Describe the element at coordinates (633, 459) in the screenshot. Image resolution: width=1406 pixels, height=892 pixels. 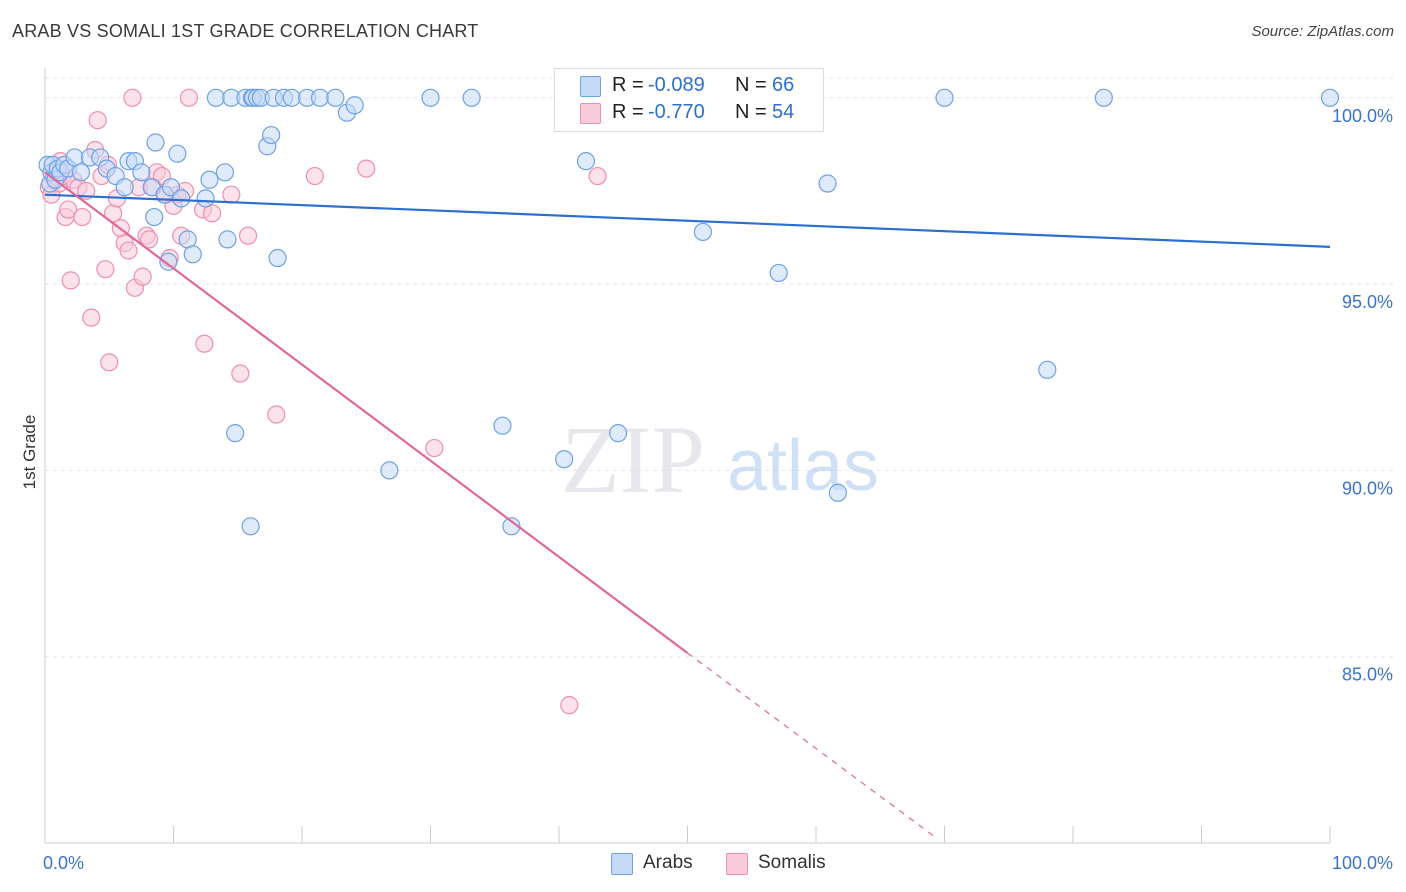
I see `watermark-zip: ZIP` at that location.